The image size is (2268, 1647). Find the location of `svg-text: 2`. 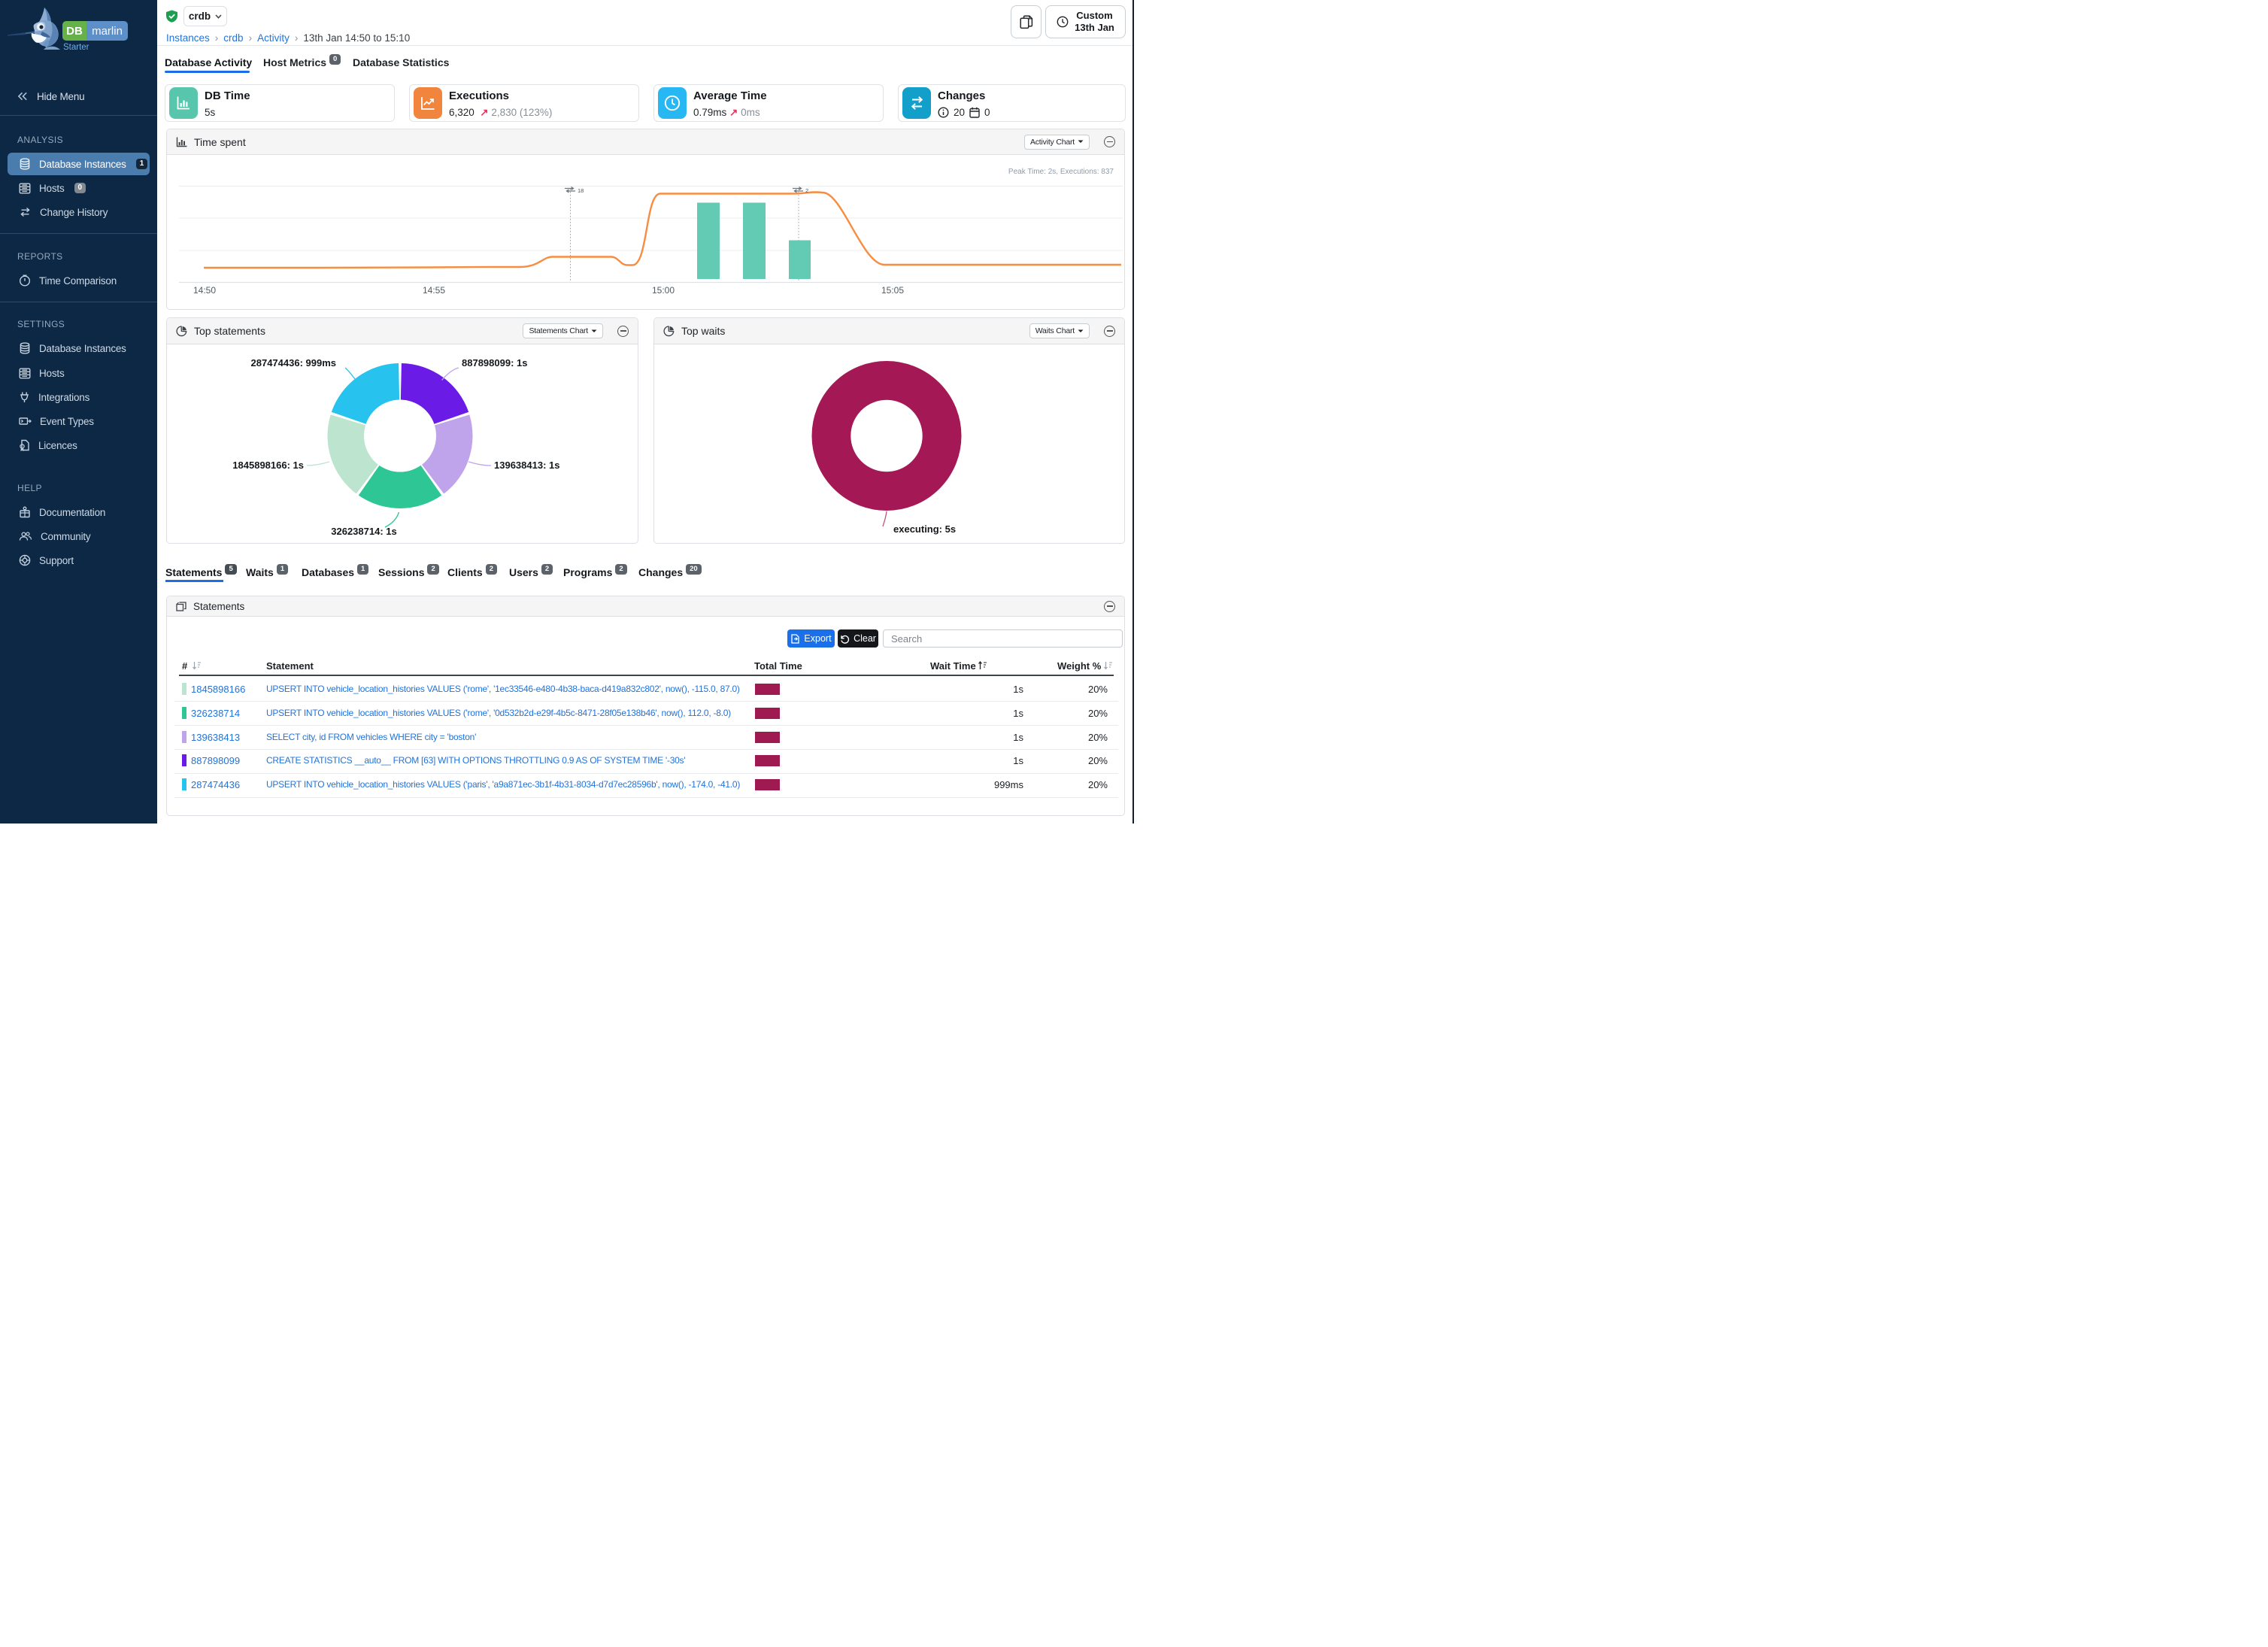

svg-text: 2 is located at coordinates (806, 190).